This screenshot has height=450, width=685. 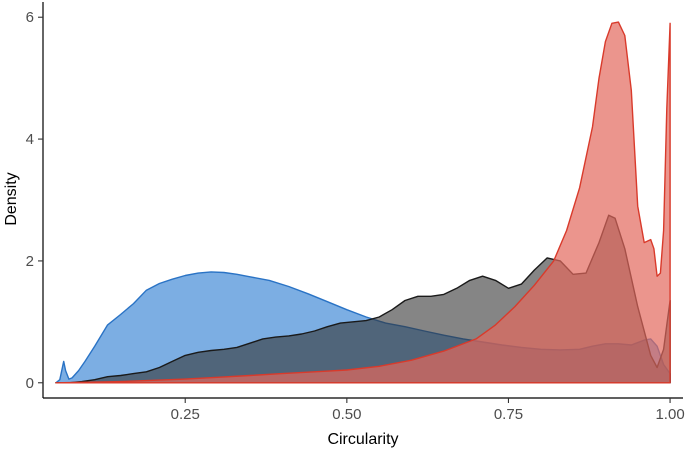 What do you see at coordinates (30, 17) in the screenshot?
I see `y-tick-label: 6` at bounding box center [30, 17].